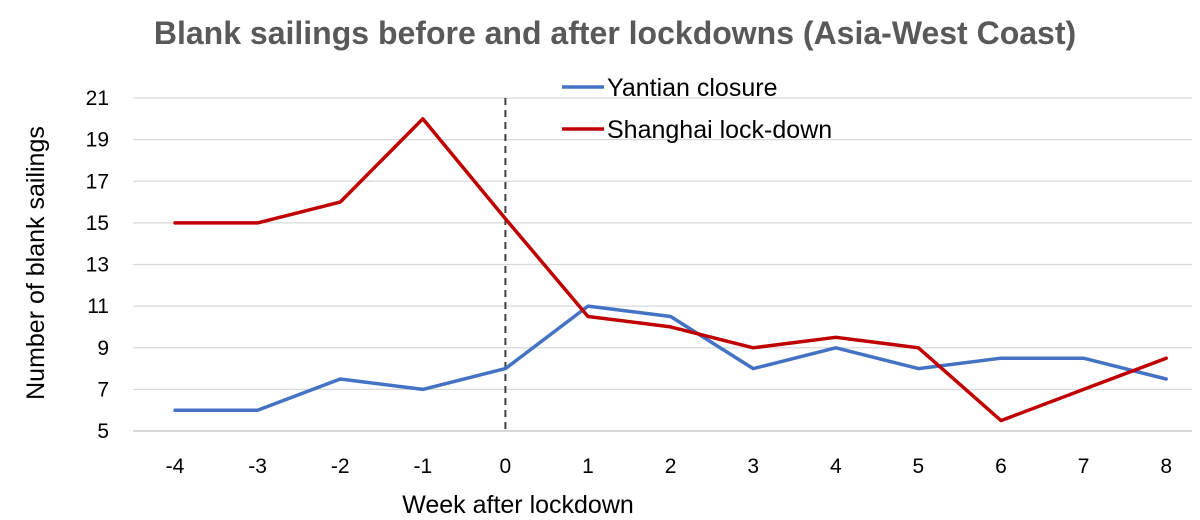 The image size is (1200, 520). Describe the element at coordinates (97, 223) in the screenshot. I see `y-tick-label: 15` at that location.